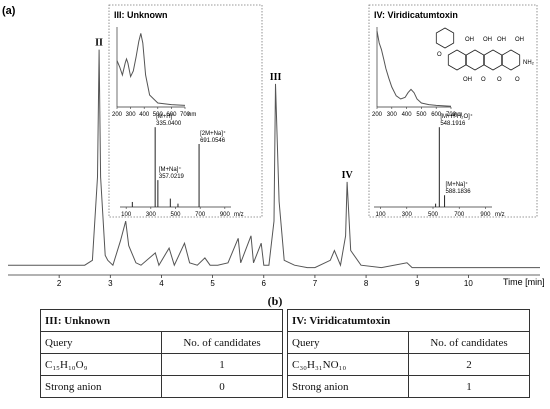 Image resolution: width=550 pixels, height=409 pixels. Describe the element at coordinates (416, 15) in the screenshot. I see `inset-title: IV: Viridicatumtoxin` at that location.